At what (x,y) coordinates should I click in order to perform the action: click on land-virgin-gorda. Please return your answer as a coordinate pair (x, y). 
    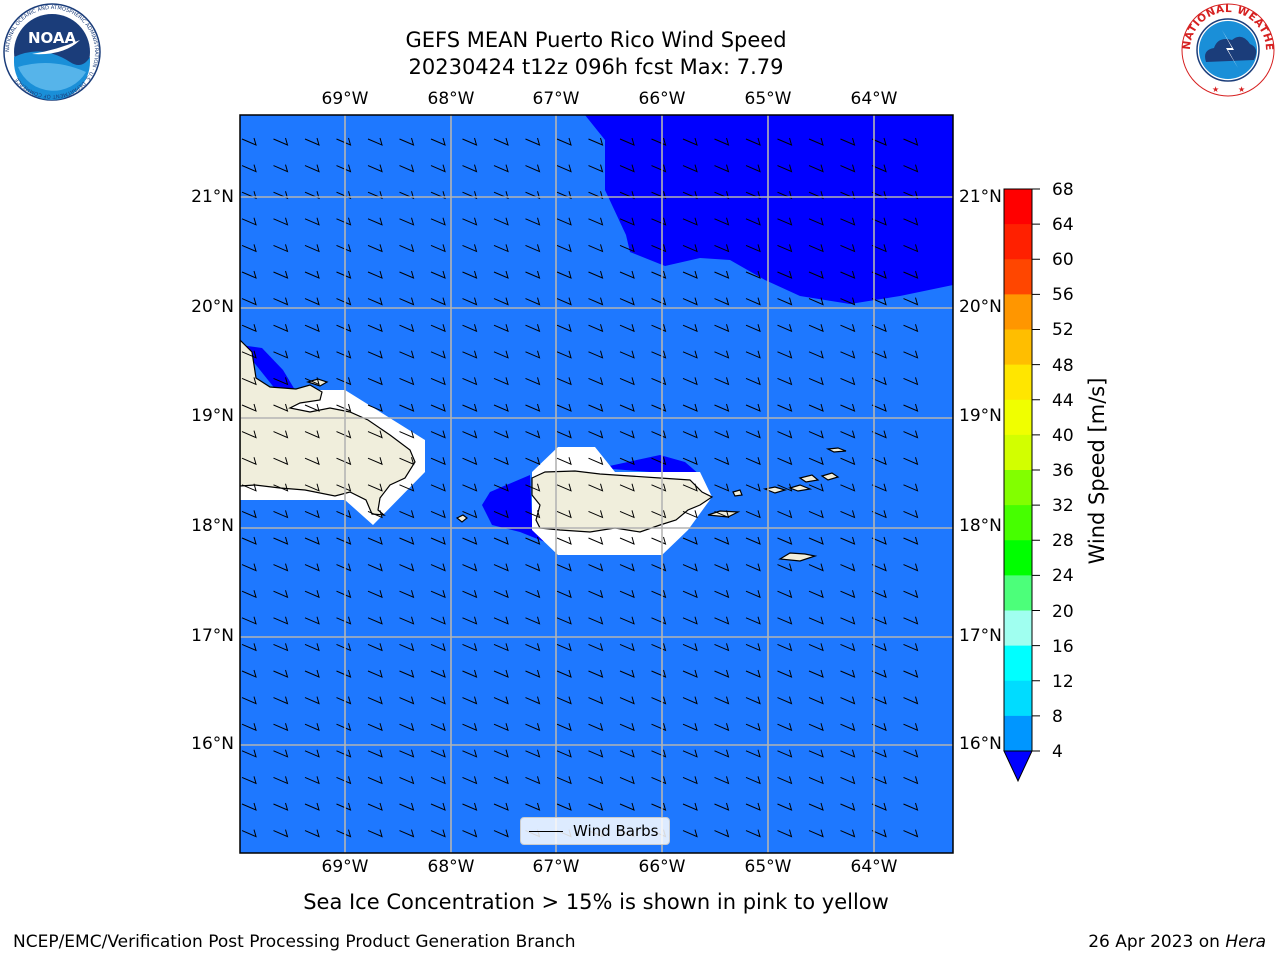
    Looking at the image, I should click on (830, 476).